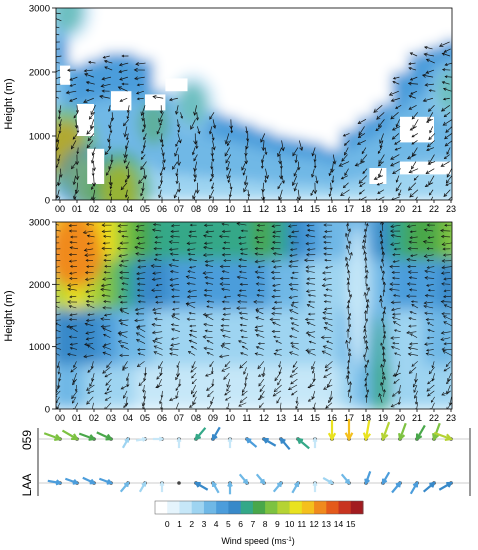 This screenshot has height=550, width=478. What do you see at coordinates (259, 507) in the screenshot?
I see `colorbar-swatches` at bounding box center [259, 507].